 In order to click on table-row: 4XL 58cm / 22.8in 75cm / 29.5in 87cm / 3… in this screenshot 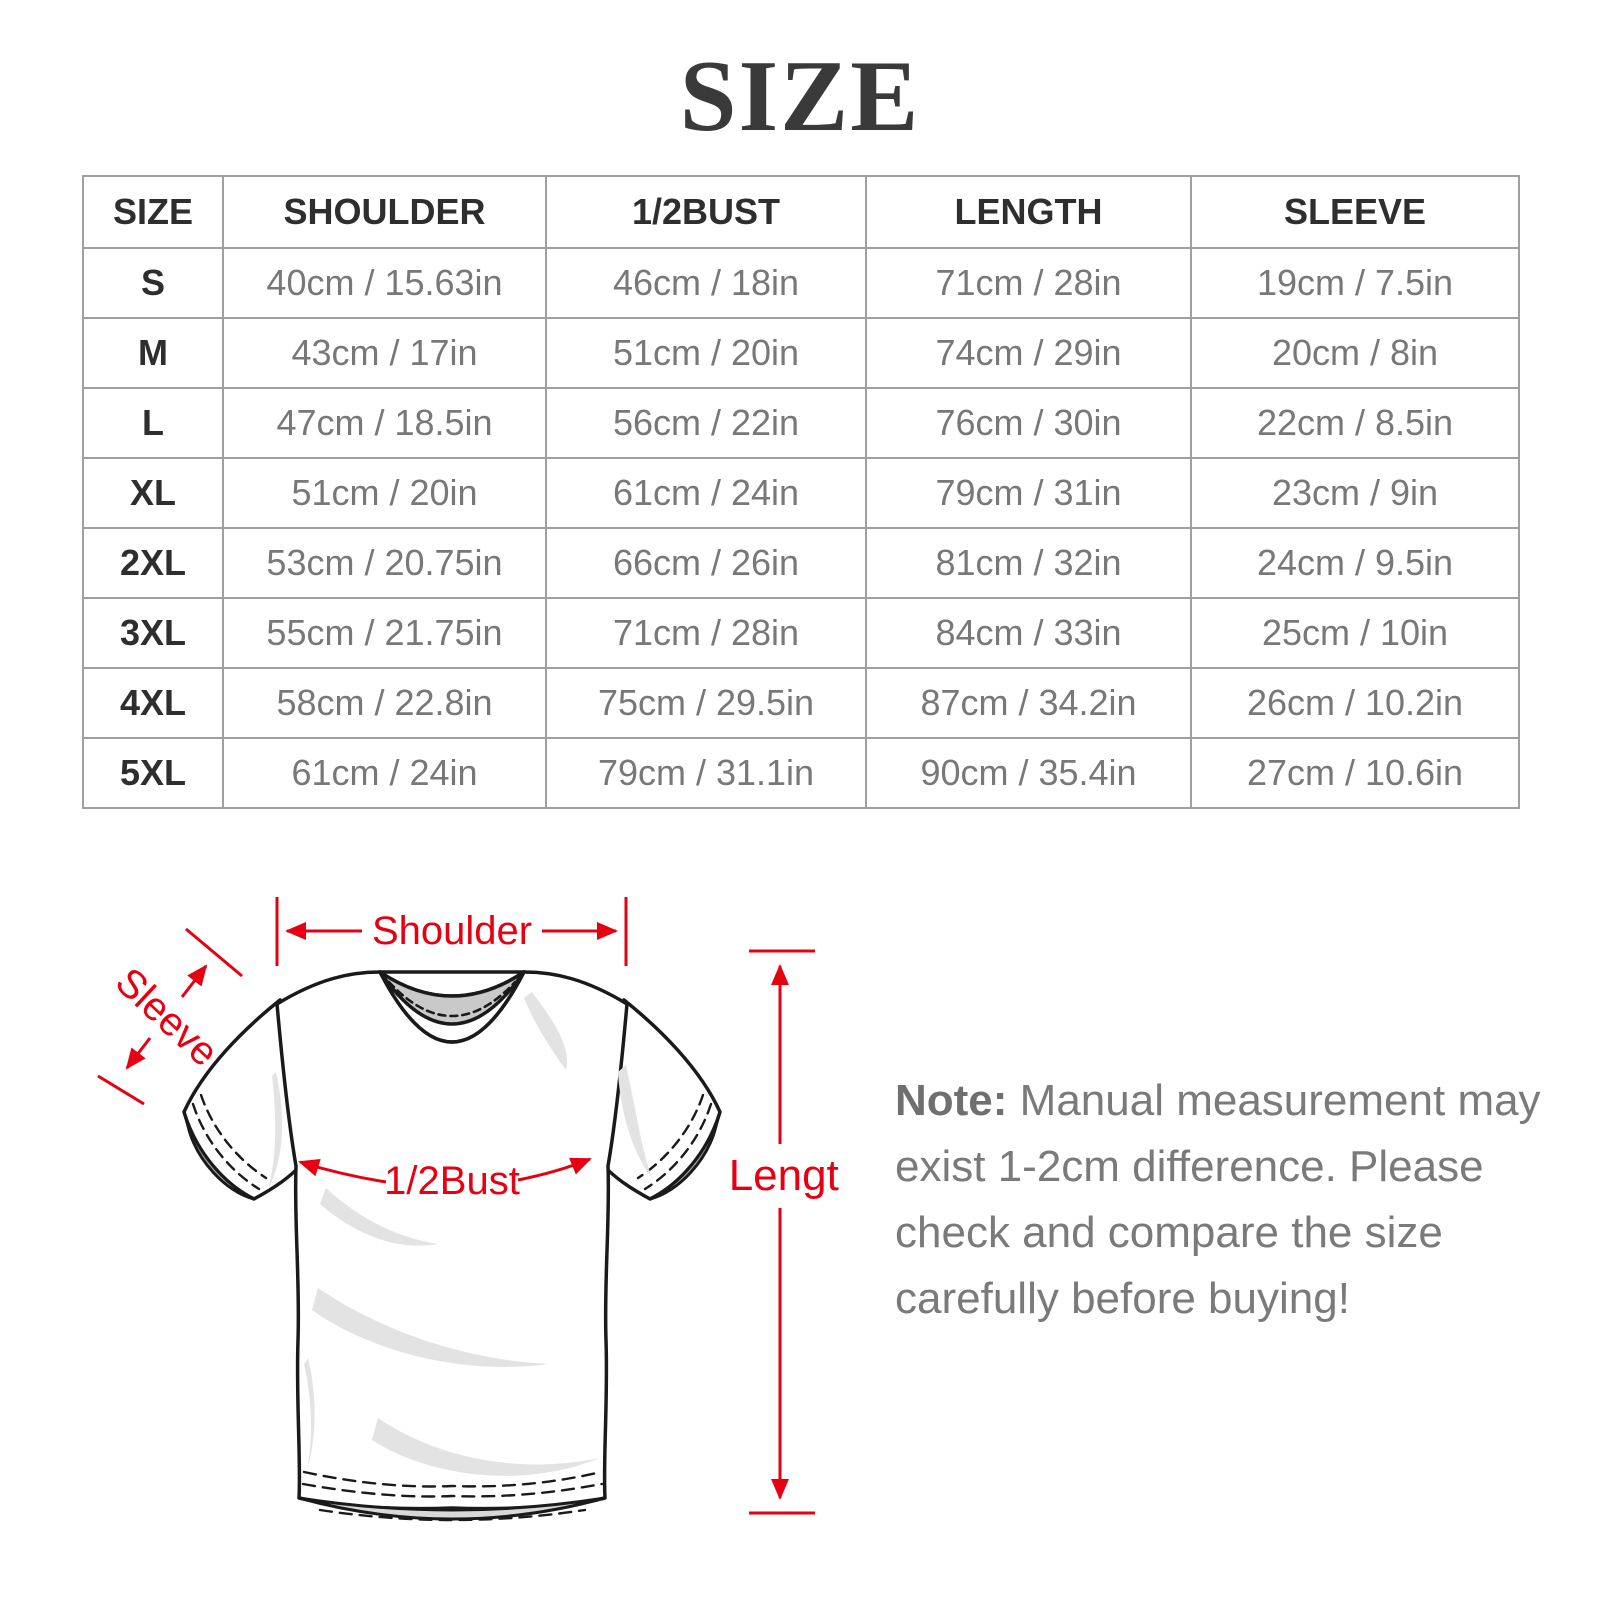, I will do `click(801, 703)`.